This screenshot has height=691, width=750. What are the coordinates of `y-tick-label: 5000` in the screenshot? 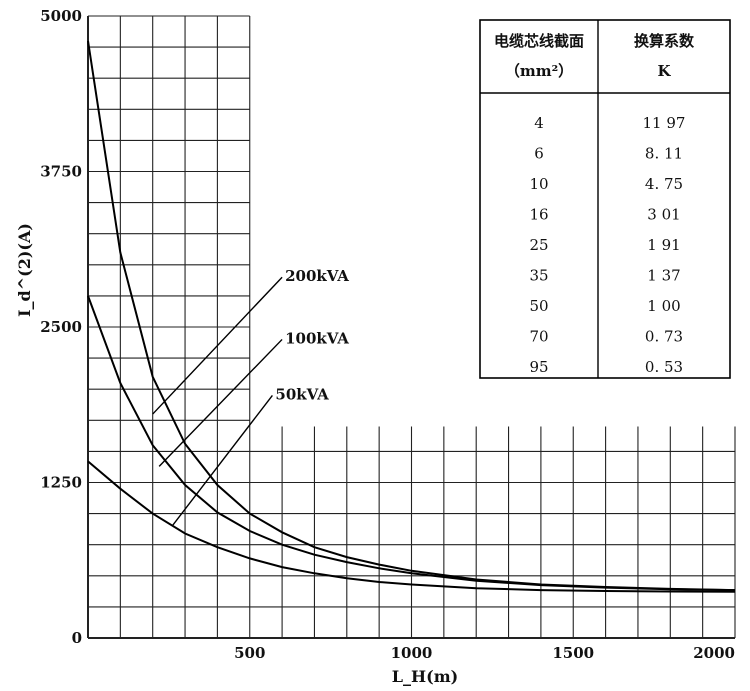 It's located at (61, 16).